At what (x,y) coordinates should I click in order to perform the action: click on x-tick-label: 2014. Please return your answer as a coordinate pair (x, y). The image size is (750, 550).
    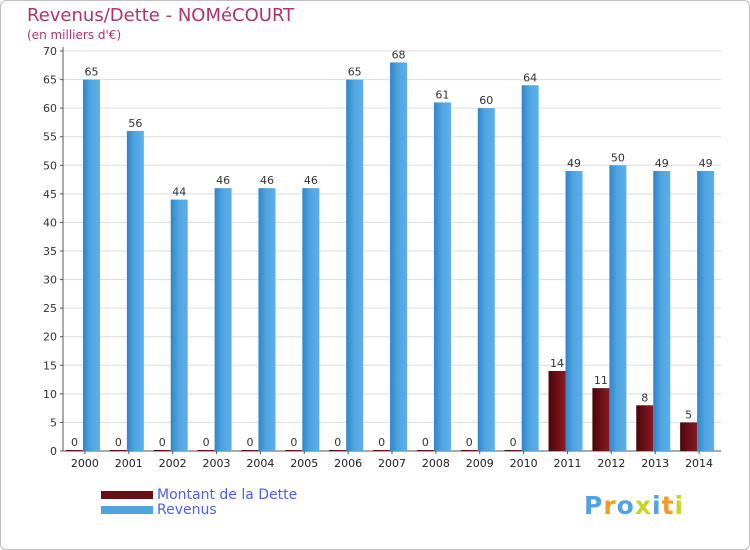
    Looking at the image, I should click on (699, 463).